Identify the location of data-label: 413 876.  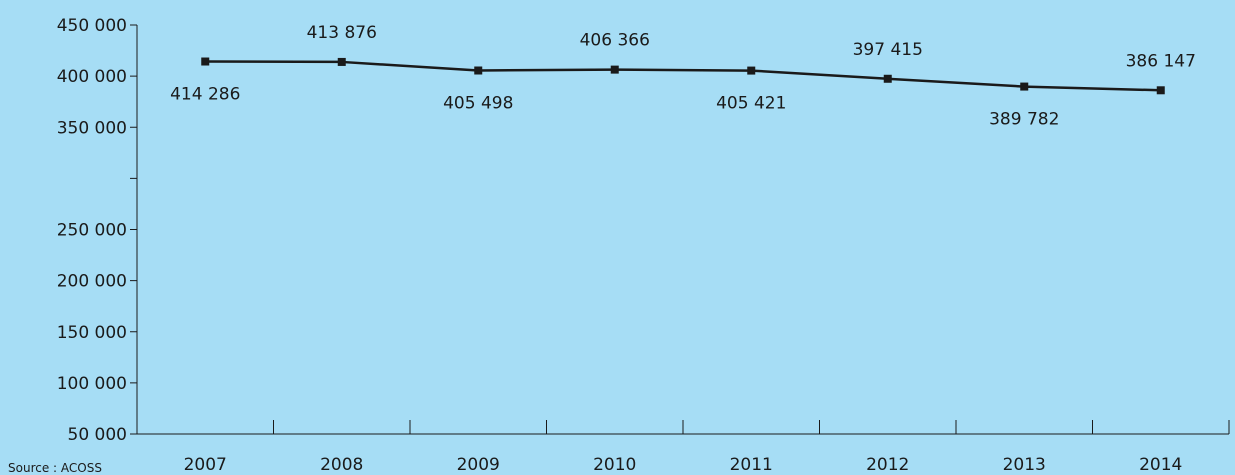
(342, 33).